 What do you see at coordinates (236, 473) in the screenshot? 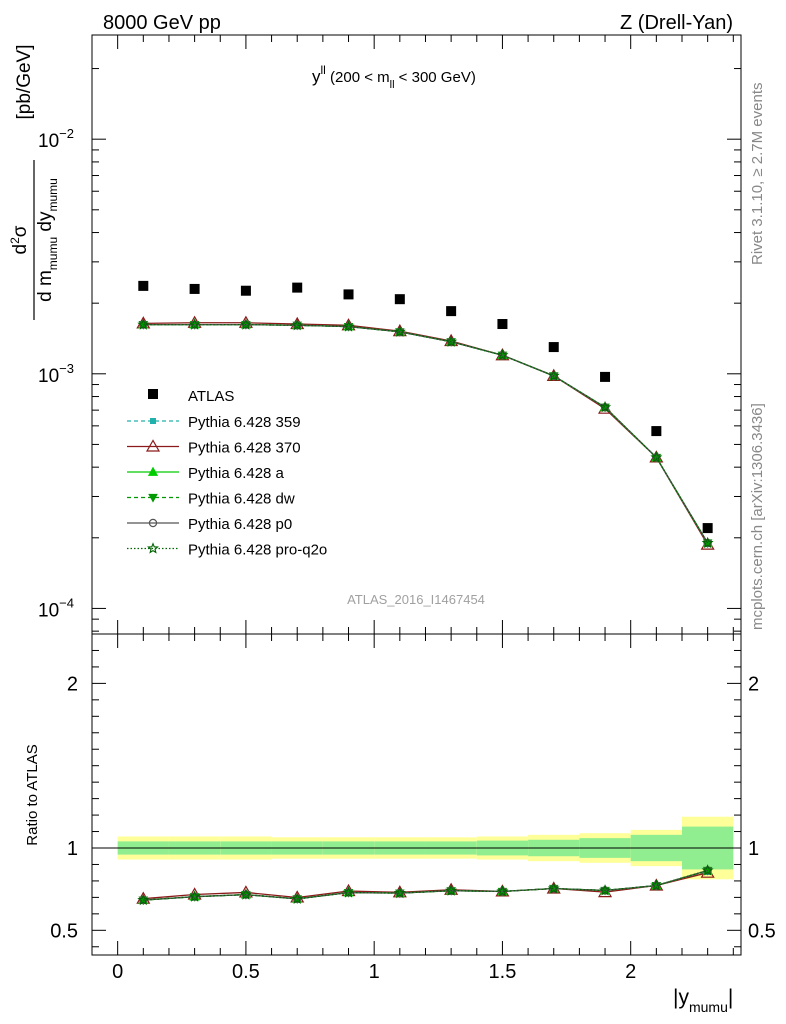
I see `legend-label: Pythia 6.428 a` at bounding box center [236, 473].